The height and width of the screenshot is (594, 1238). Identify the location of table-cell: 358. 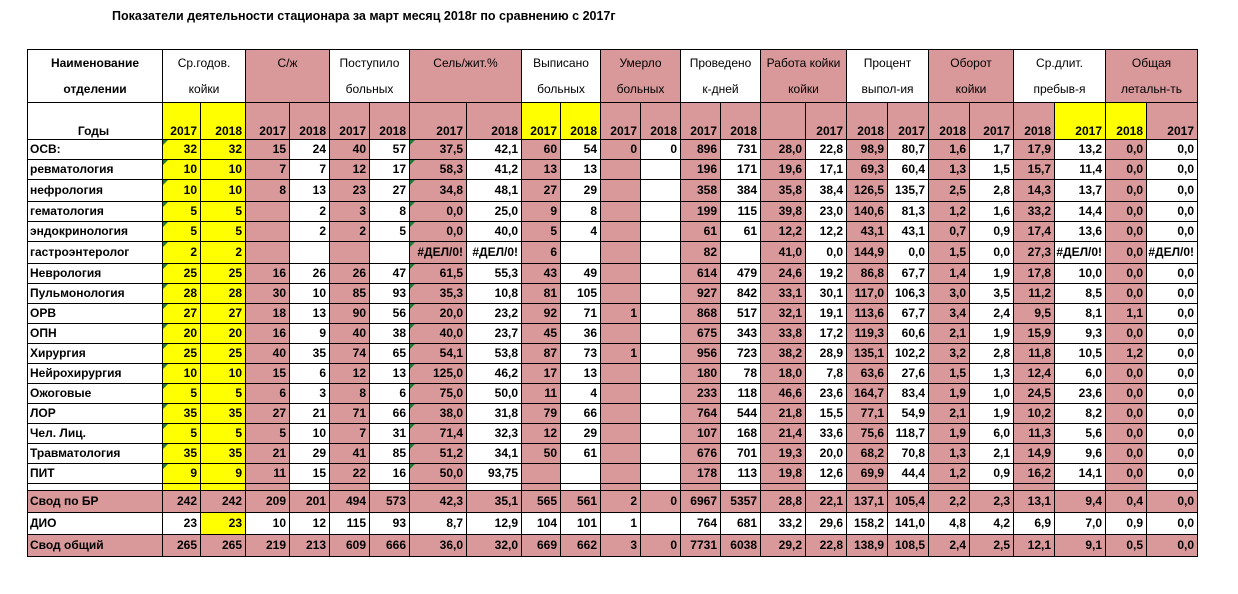
(700, 190).